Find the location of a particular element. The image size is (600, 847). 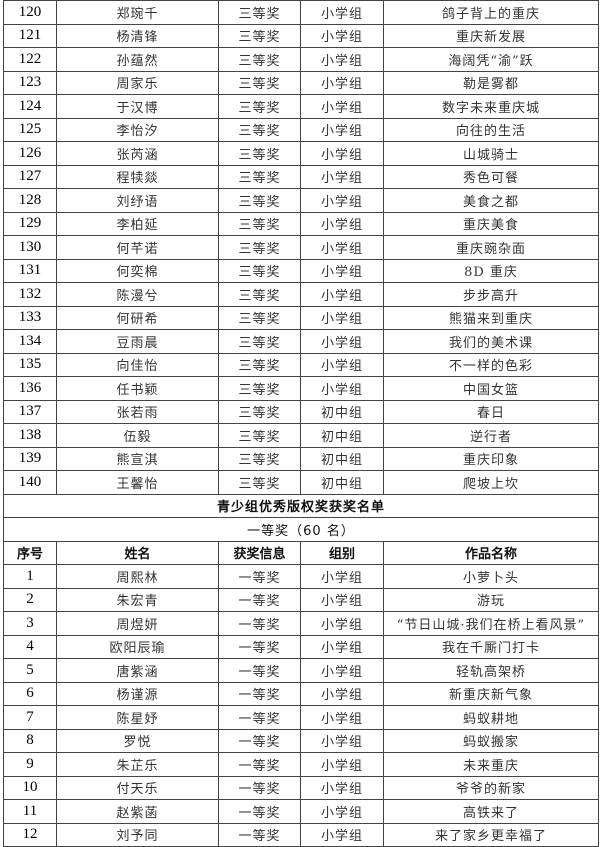

header-name: 姓名 is located at coordinates (137, 552).